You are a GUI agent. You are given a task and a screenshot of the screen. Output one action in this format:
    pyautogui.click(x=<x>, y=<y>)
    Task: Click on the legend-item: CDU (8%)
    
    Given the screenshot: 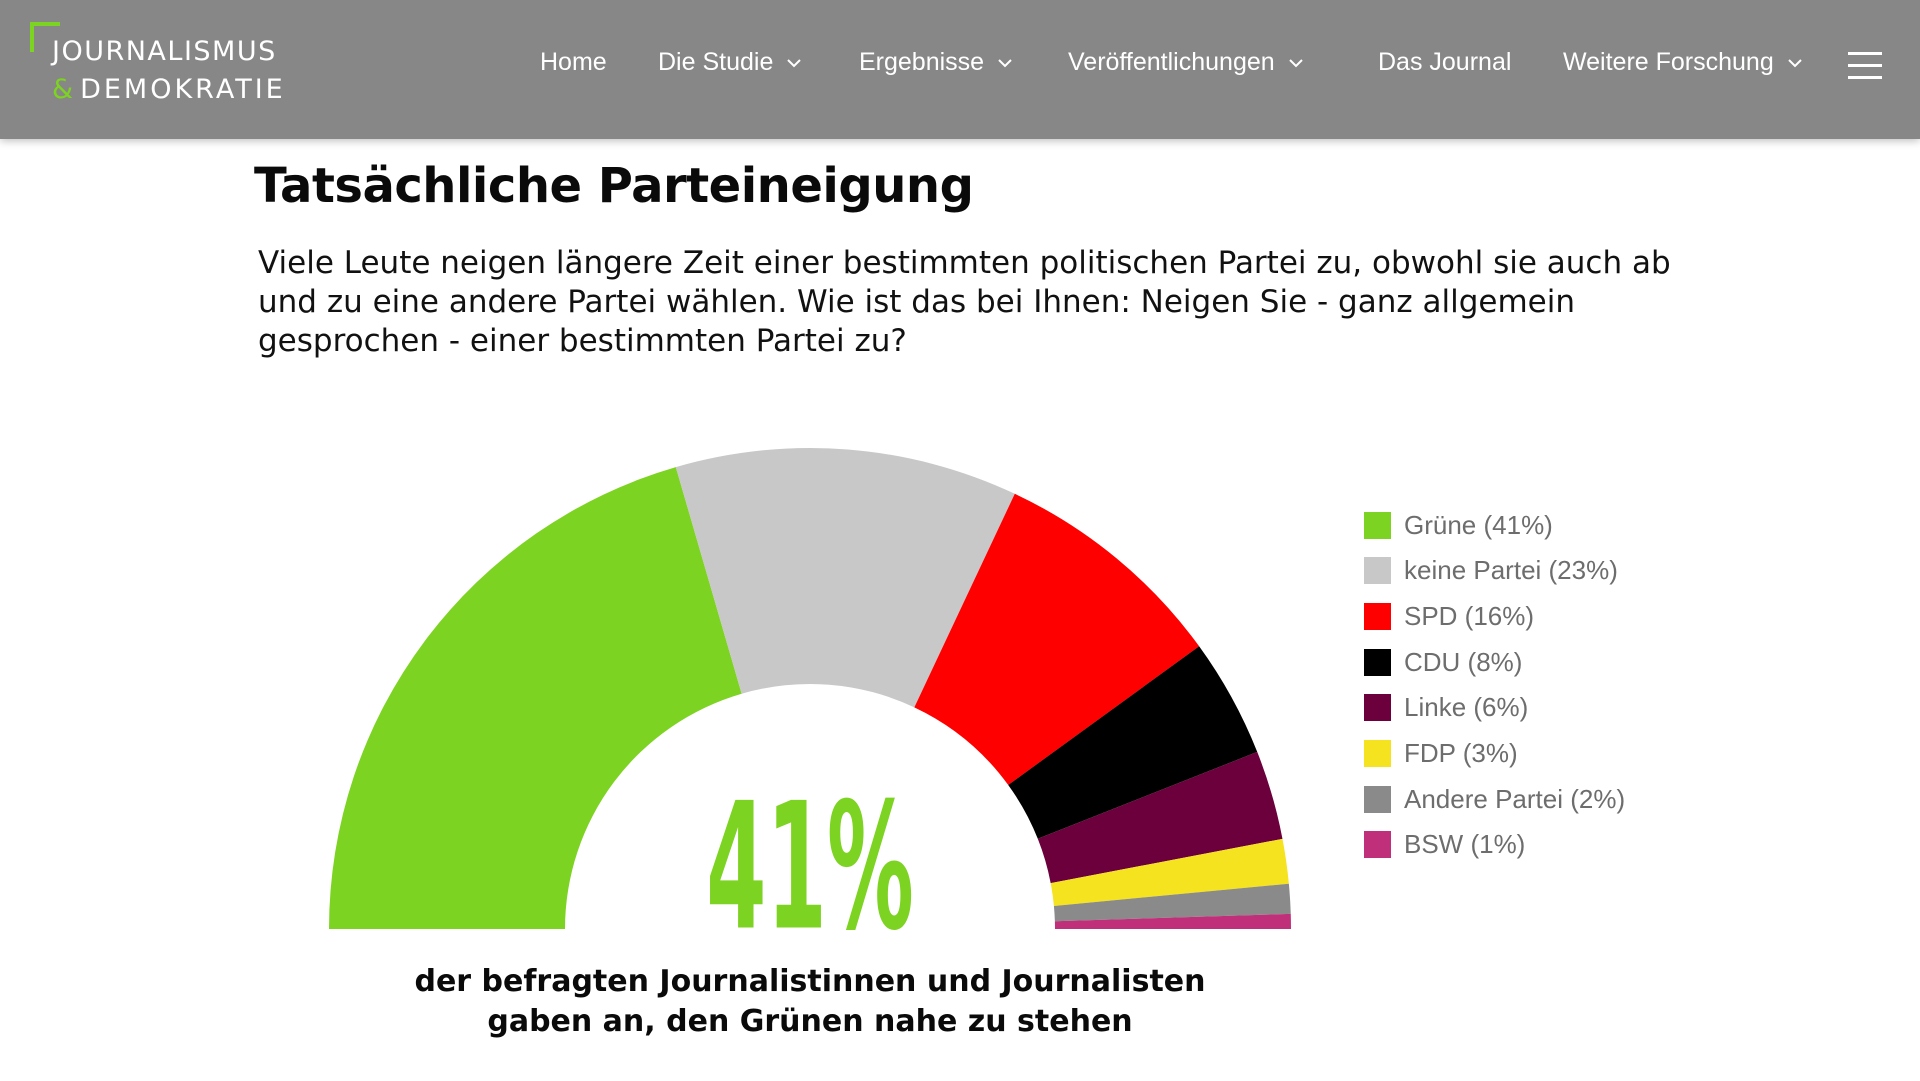 What is the action you would take?
    pyautogui.click(x=1443, y=662)
    